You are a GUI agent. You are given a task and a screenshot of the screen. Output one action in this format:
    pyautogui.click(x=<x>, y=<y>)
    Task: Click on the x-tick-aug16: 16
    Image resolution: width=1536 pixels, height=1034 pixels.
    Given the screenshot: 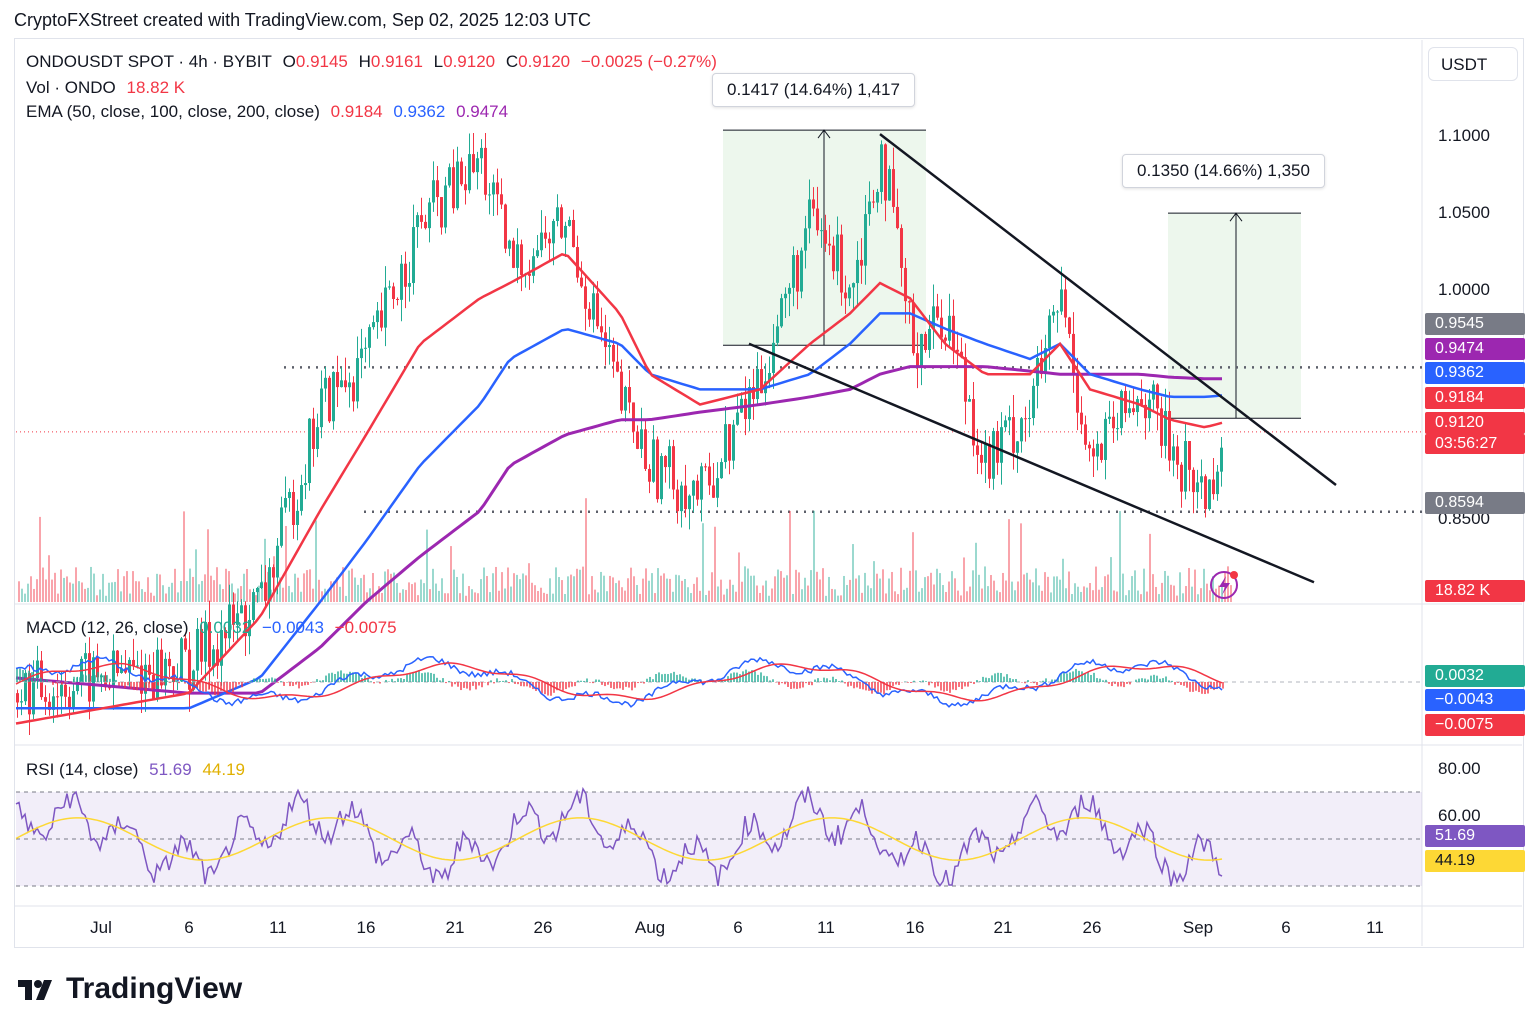 What is the action you would take?
    pyautogui.click(x=915, y=927)
    